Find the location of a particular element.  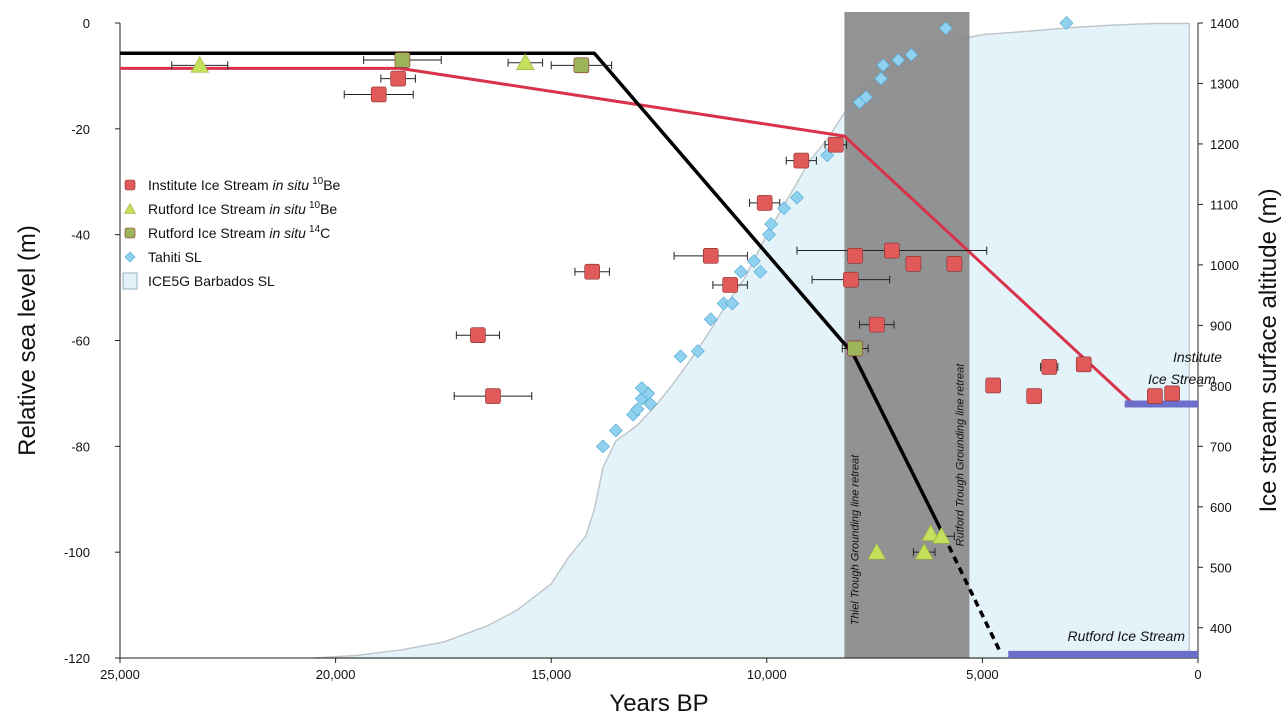

legend-marker-rutford-c is located at coordinates (130, 233).